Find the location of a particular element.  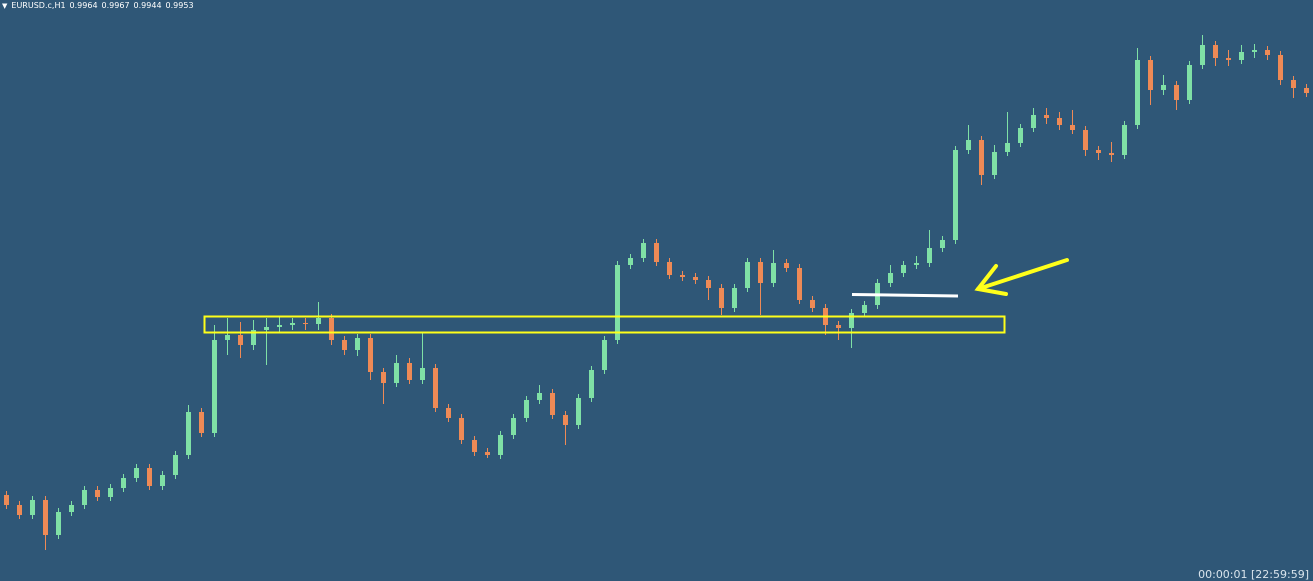

ohlc-value: 0.9967 is located at coordinates (115, 5).